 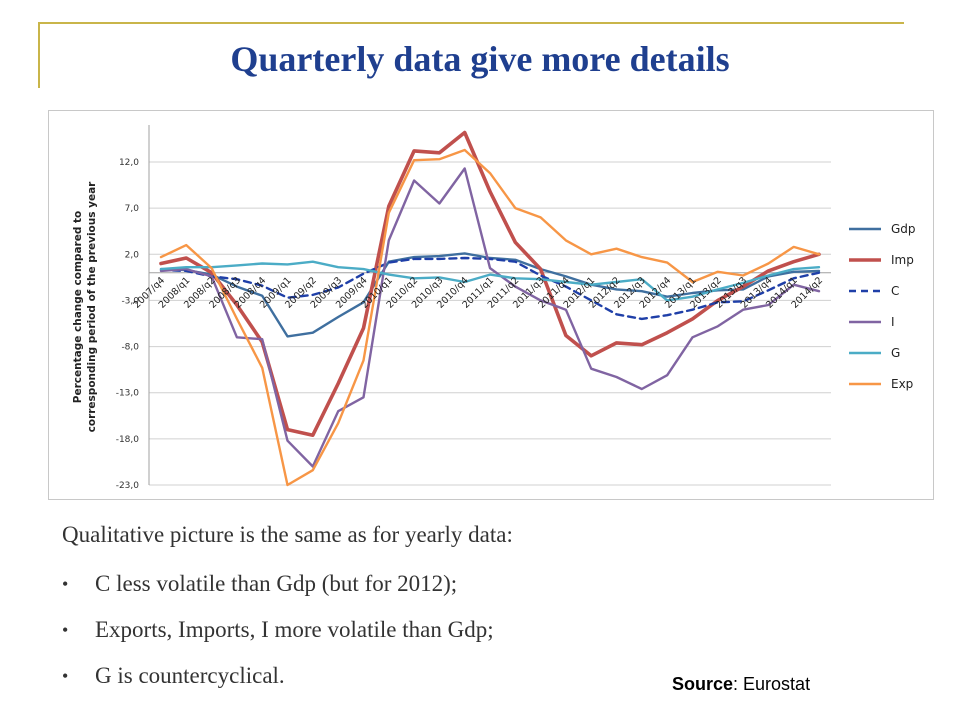 I want to click on source-note: Source: Eurostat, so click(x=741, y=684).